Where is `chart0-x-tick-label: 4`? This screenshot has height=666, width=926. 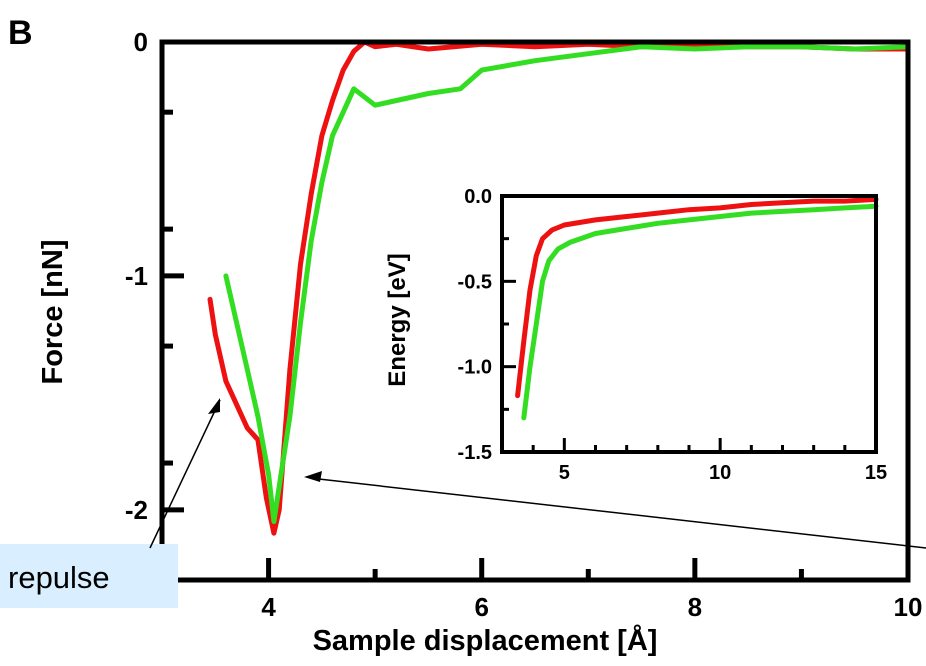 chart0-x-tick-label: 4 is located at coordinates (268, 607).